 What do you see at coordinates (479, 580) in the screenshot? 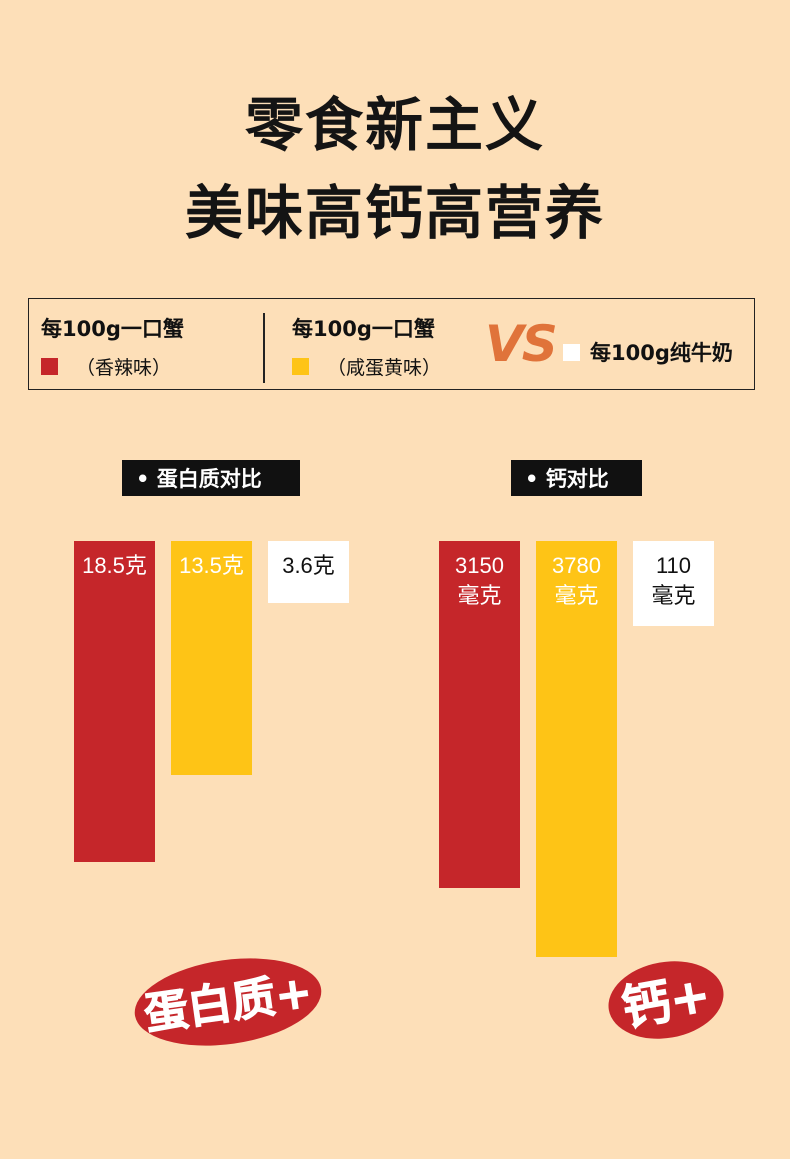
I see `bar-label-calcium-chart-0: 3150 毫克` at bounding box center [479, 580].